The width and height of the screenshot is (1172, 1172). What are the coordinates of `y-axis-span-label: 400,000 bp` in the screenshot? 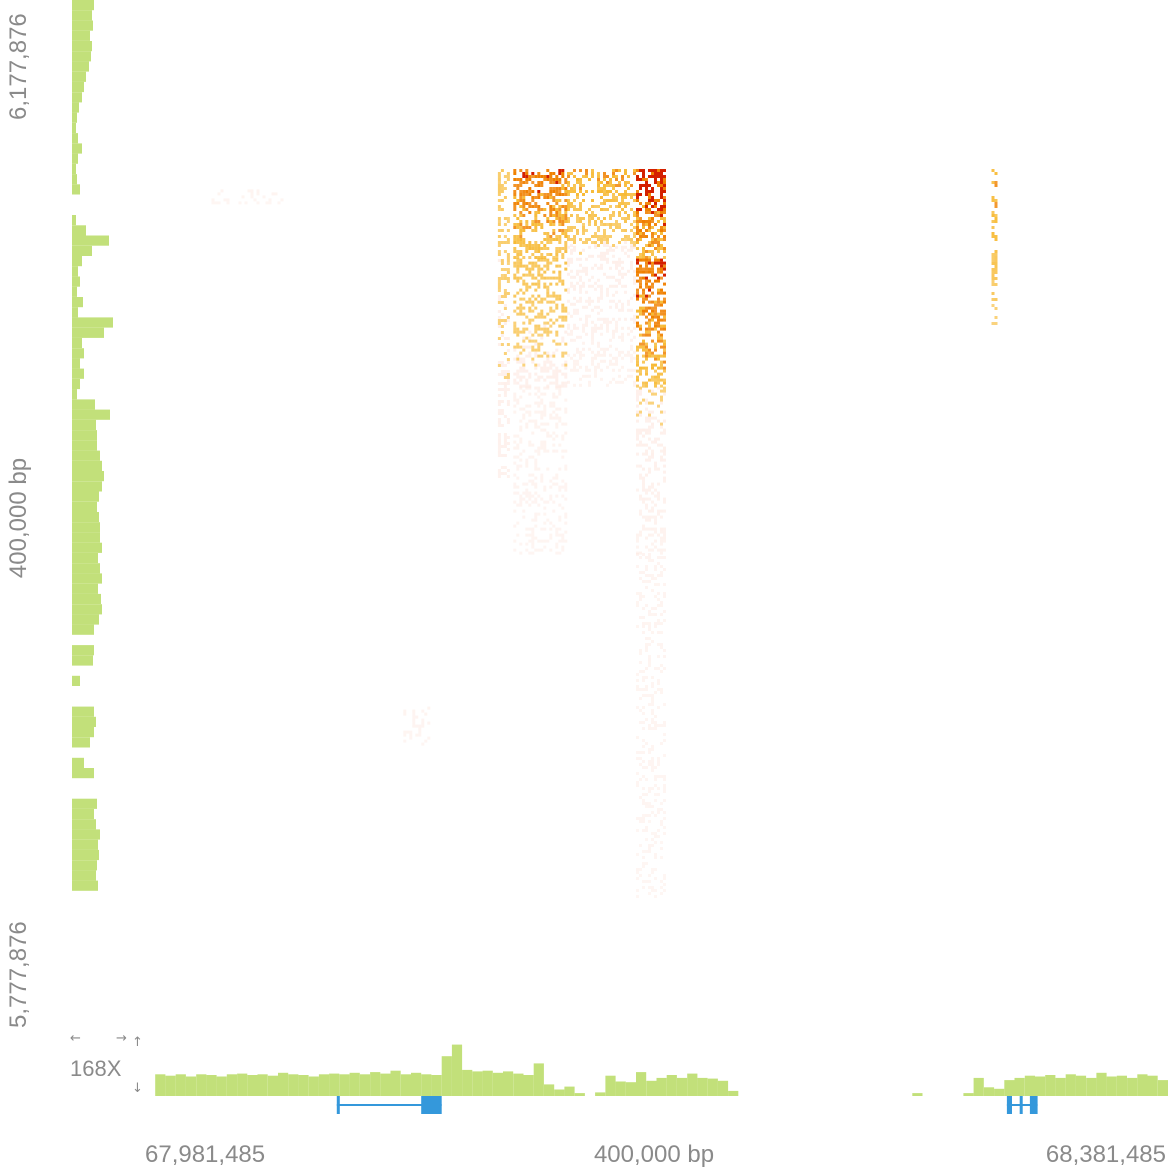 It's located at (18, 518).